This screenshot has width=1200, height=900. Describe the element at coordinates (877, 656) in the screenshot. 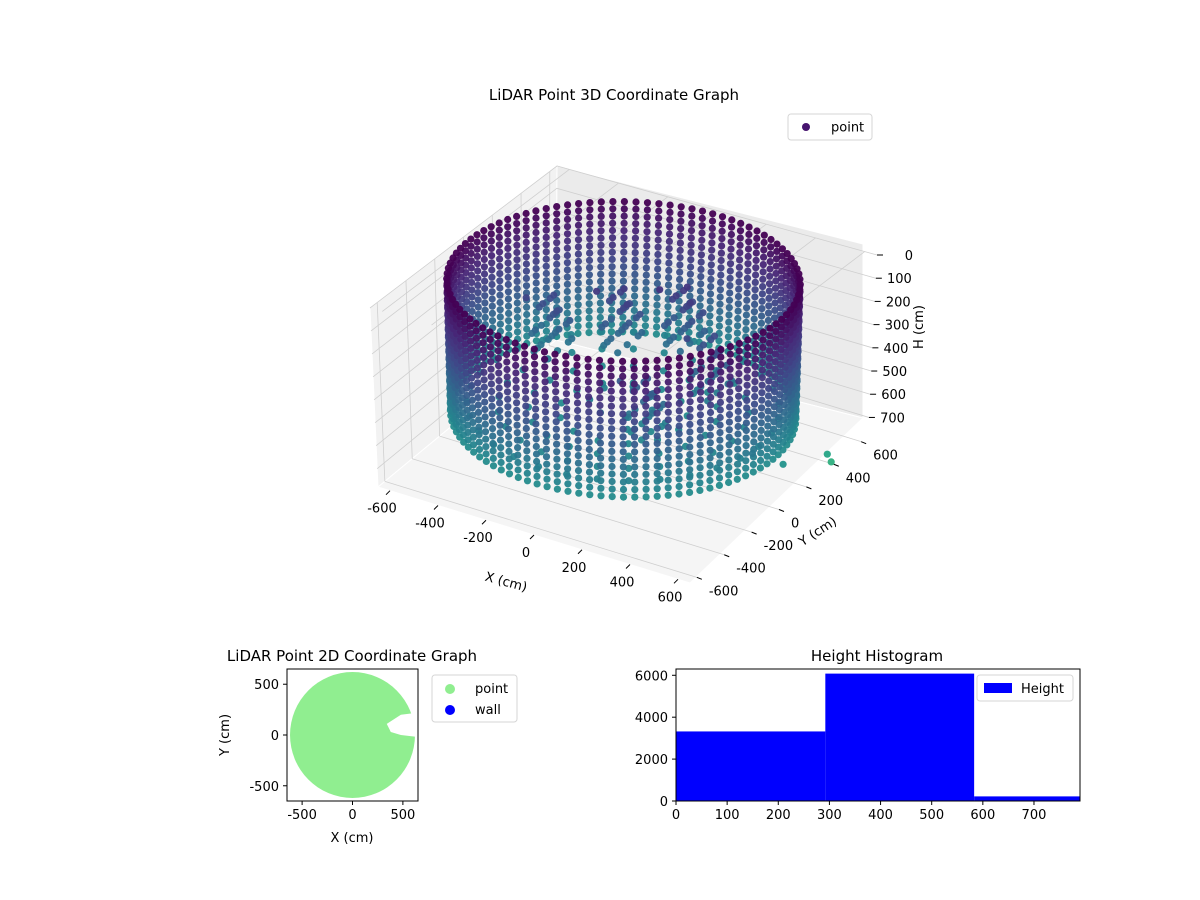

I see `histogram-title: Height Histogram` at that location.